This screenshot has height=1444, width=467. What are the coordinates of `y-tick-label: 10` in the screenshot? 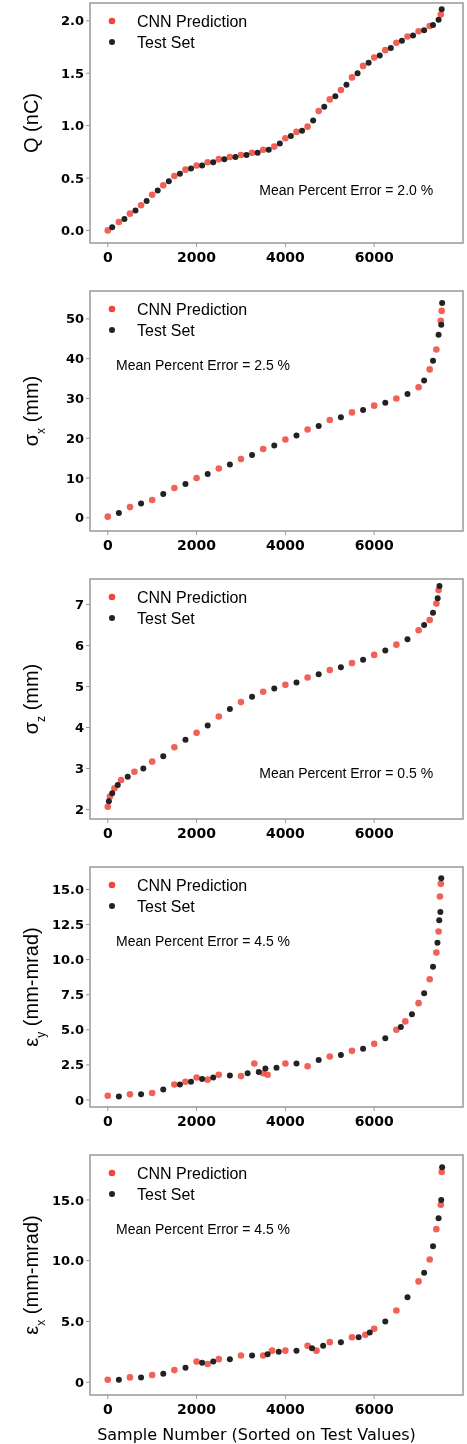 It's located at (74, 478).